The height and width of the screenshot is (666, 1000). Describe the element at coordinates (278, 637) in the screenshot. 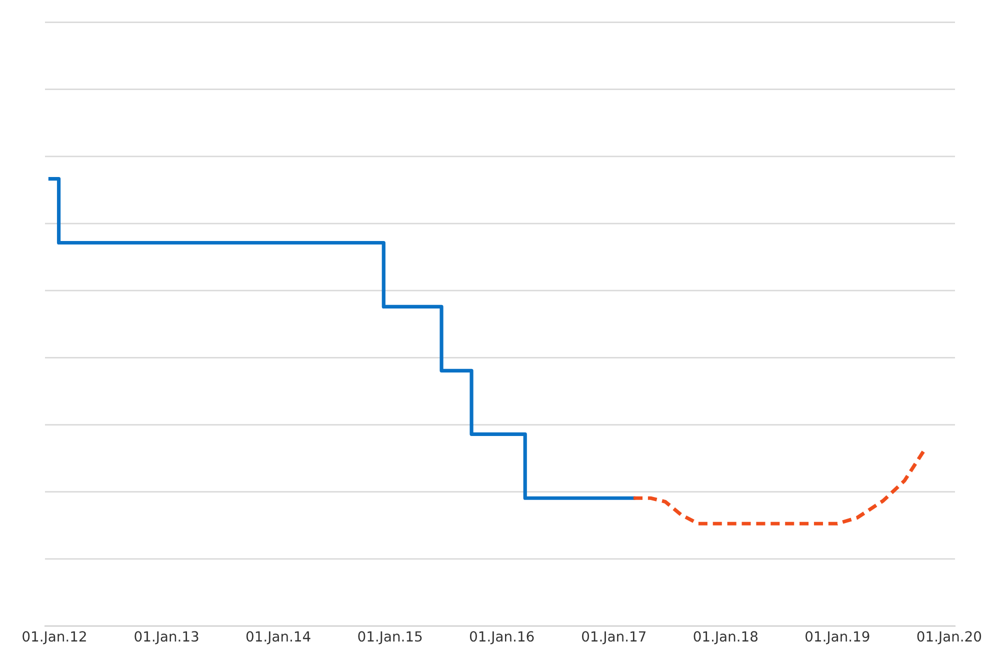

I see `x-tick-label: 01.Jan.14` at that location.